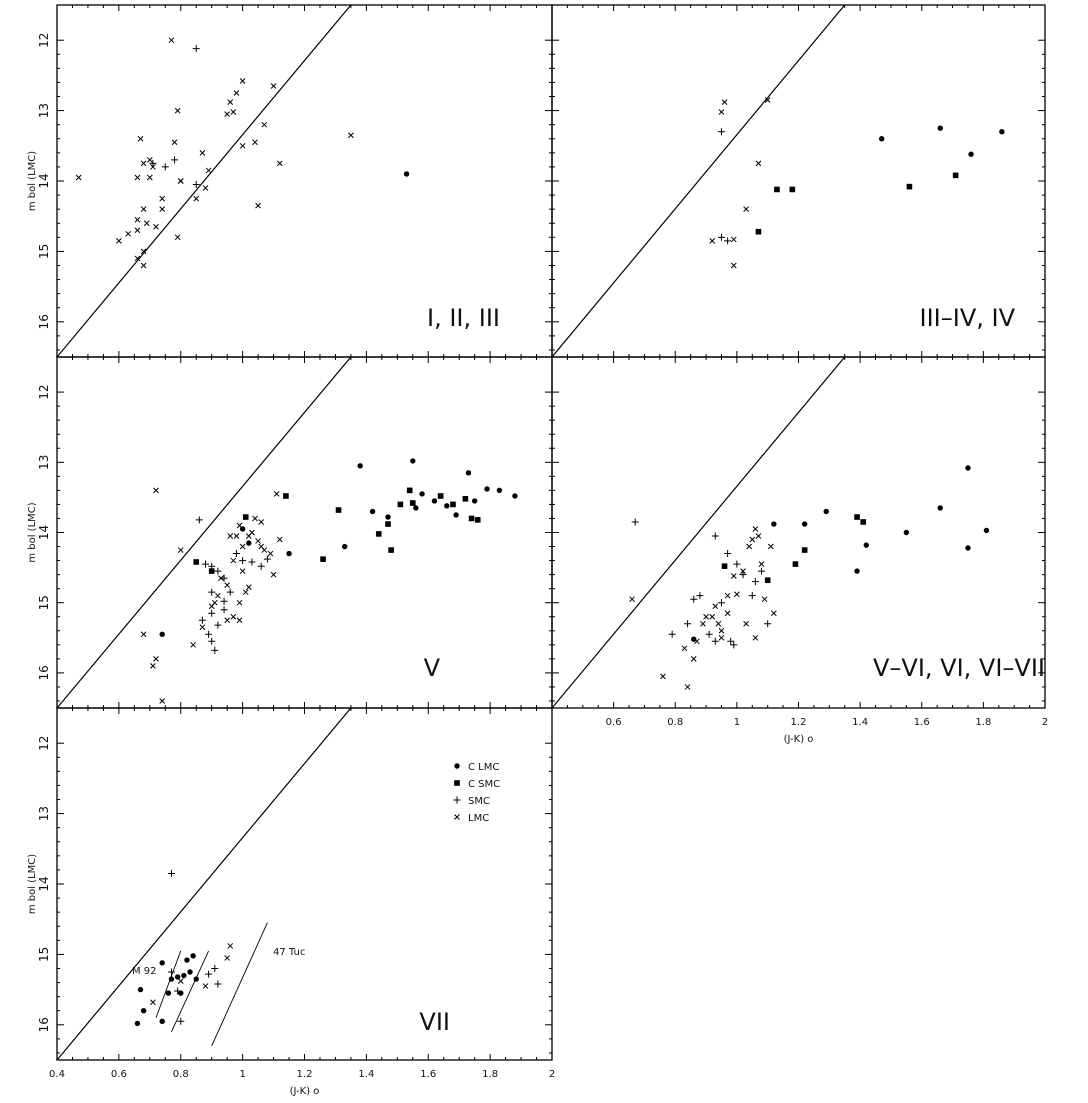 The image size is (1088, 1103). Describe the element at coordinates (1045, 722) in the screenshot. I see `x-tick-label: 2` at that location.